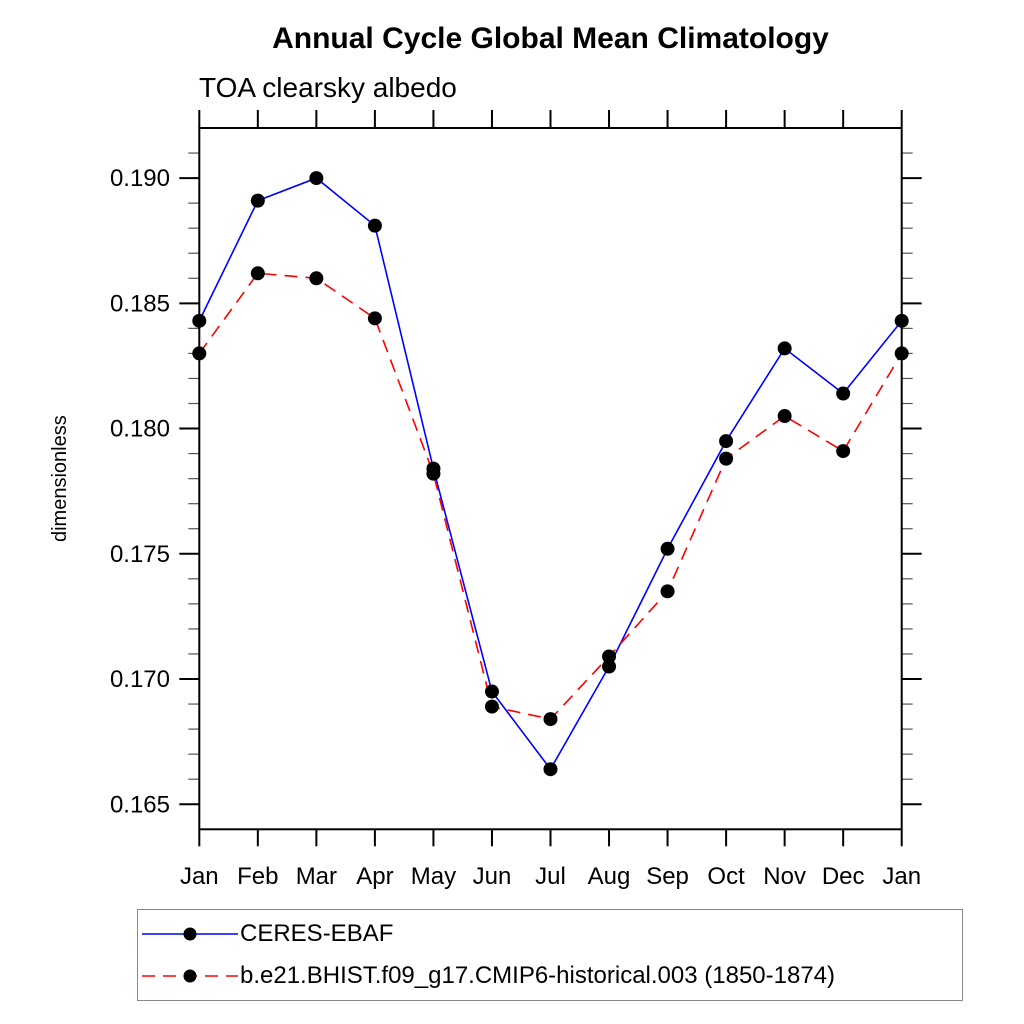 The width and height of the screenshot is (1024, 1024). What do you see at coordinates (140, 554) in the screenshot?
I see `y-tick-label: 0.175` at bounding box center [140, 554].